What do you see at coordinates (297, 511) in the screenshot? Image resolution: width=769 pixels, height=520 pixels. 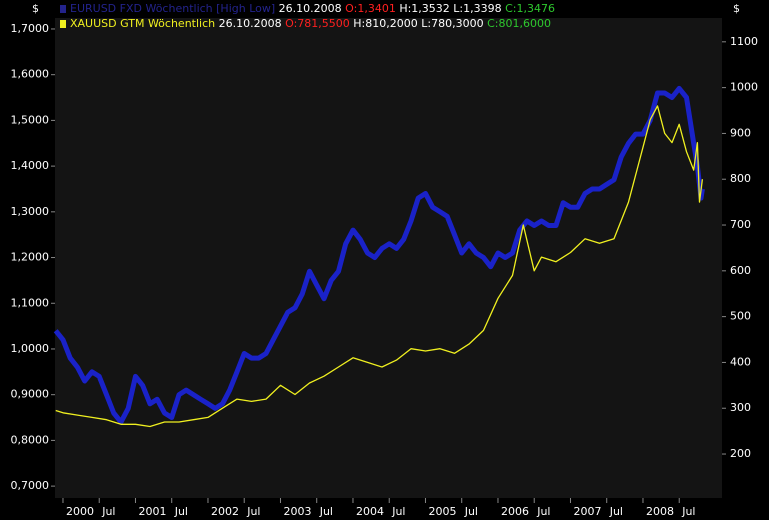 I see `x-tick-label: 2003` at bounding box center [297, 511].